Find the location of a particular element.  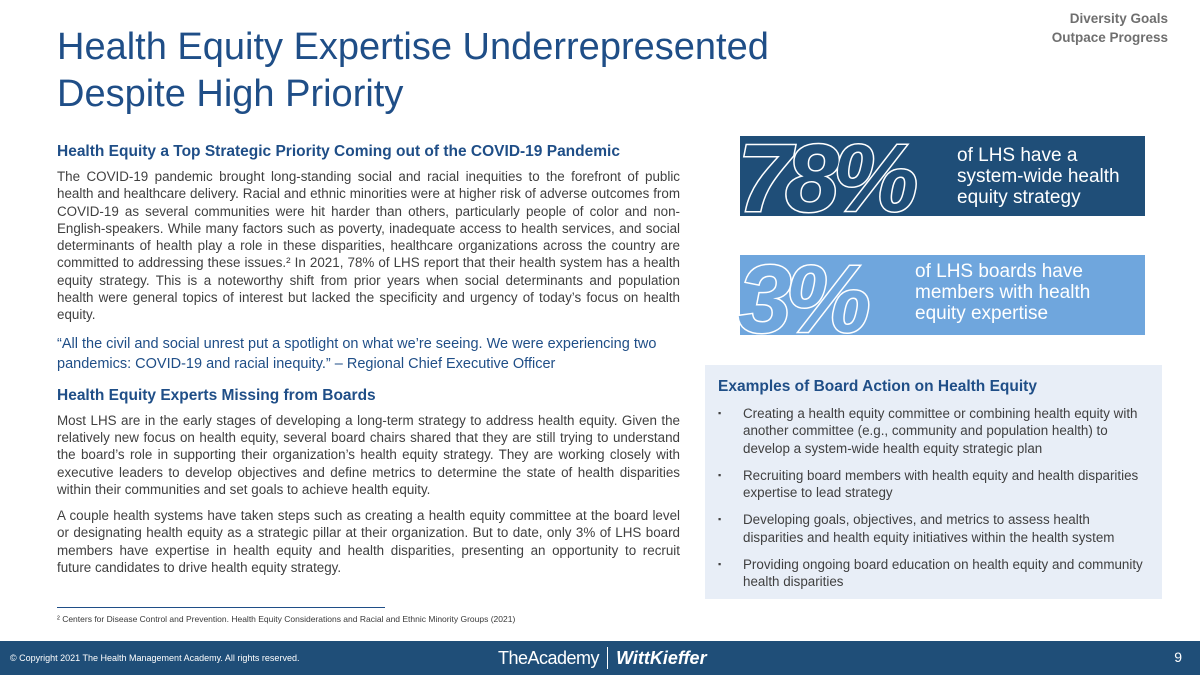

stat-caption-line: members with health is located at coordinates (1003, 292).